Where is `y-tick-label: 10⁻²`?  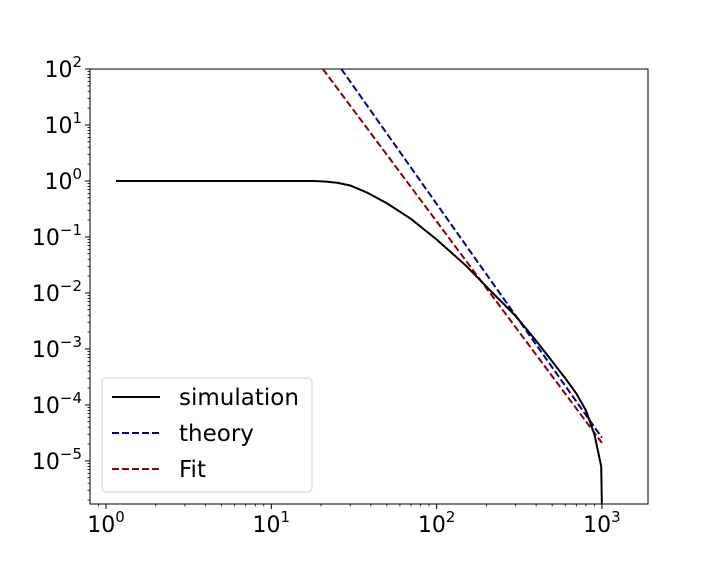
y-tick-label: 10⁻² is located at coordinates (57, 292).